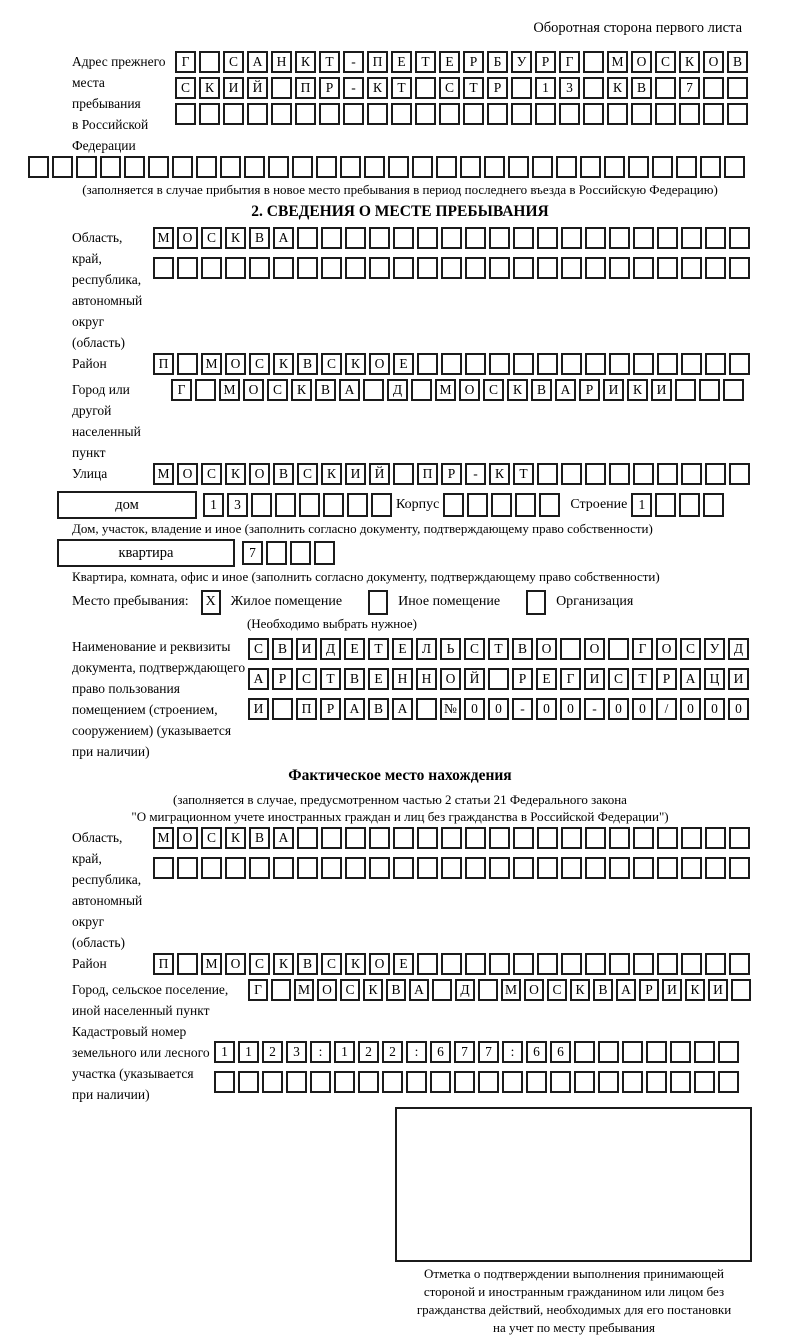 This screenshot has width=800, height=1337. I want to click on char-cell: 3, so click(237, 505).